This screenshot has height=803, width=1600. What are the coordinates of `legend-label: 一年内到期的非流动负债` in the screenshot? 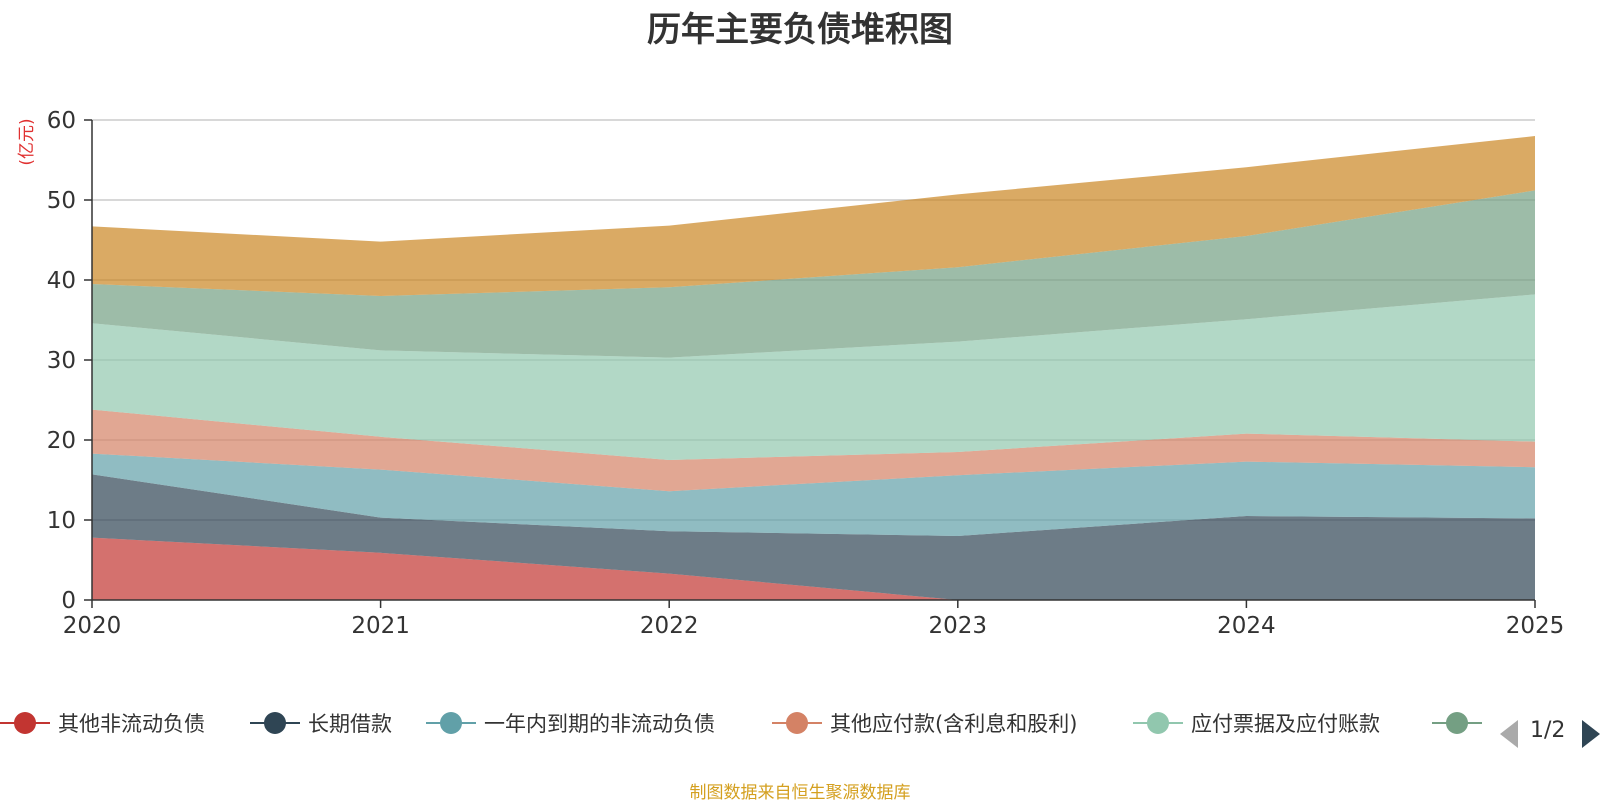 It's located at (599, 724).